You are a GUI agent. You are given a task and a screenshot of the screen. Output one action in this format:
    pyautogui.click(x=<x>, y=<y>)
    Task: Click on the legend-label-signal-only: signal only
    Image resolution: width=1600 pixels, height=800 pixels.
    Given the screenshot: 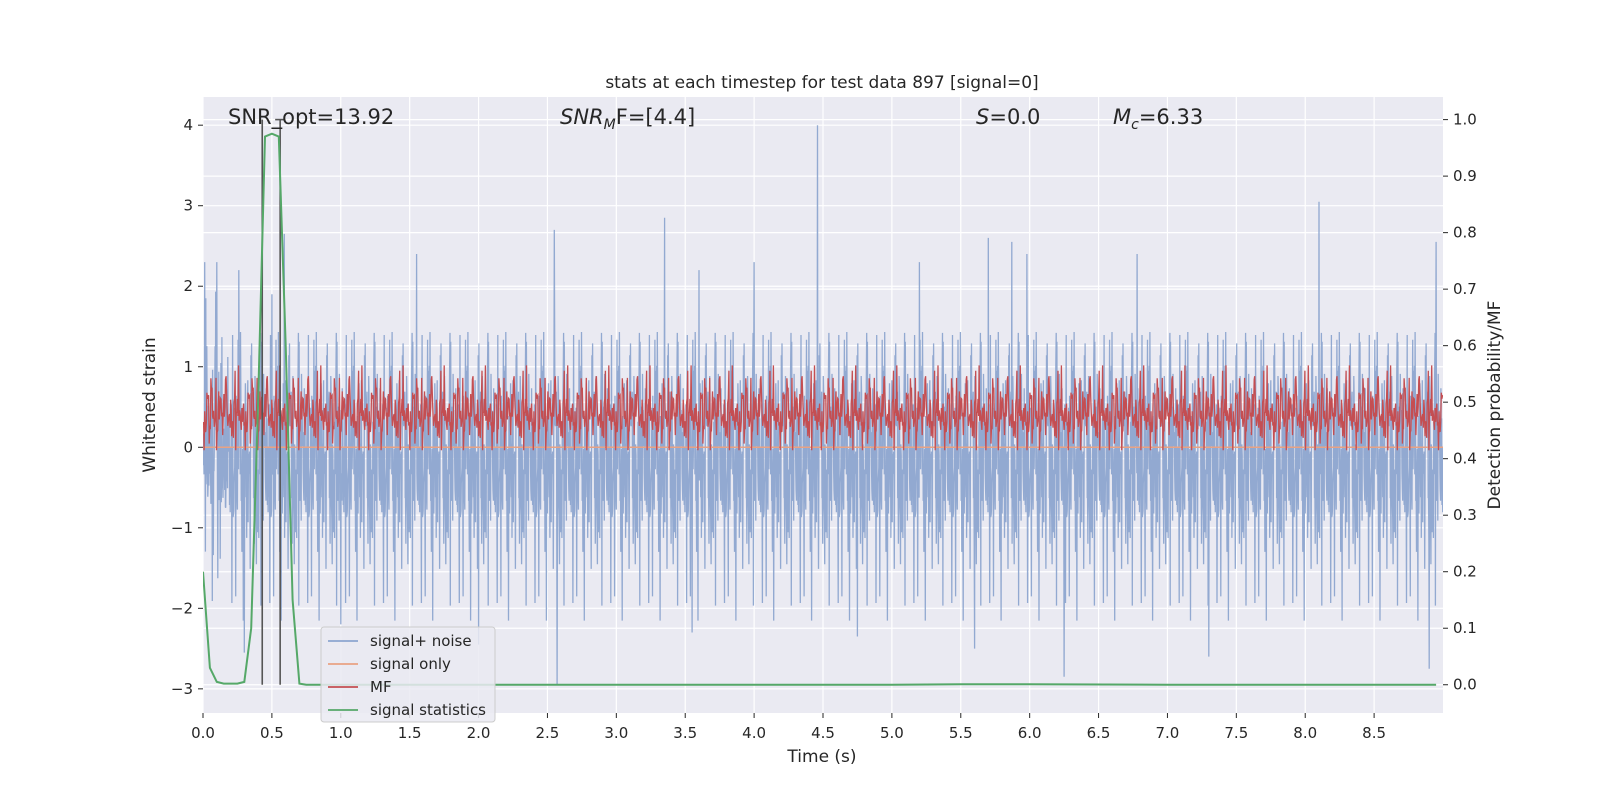 What is the action you would take?
    pyautogui.click(x=410, y=664)
    